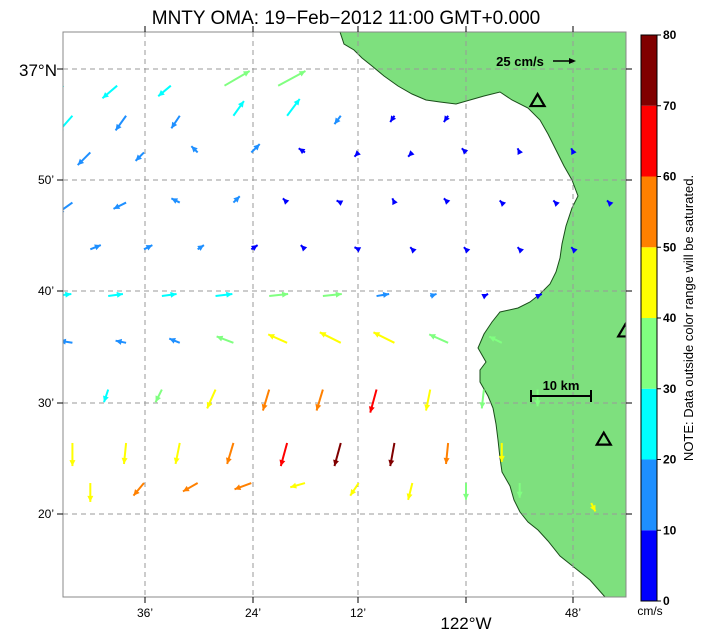  I want to click on distance-scale-bar: 10 km, so click(561, 390).